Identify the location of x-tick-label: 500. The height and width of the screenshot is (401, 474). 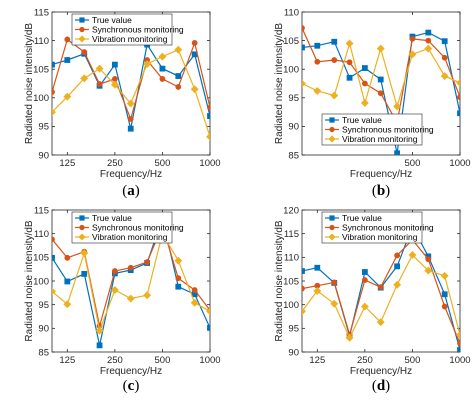
(413, 360).